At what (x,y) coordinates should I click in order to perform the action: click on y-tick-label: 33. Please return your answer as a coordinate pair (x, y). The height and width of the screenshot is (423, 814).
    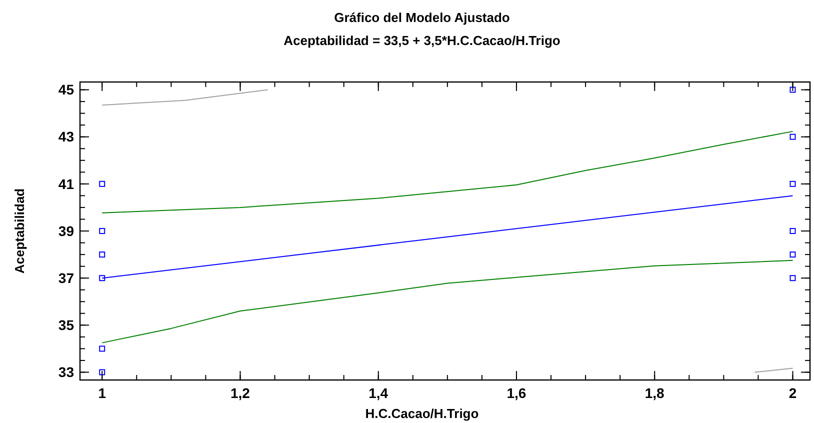
    Looking at the image, I should click on (66, 372).